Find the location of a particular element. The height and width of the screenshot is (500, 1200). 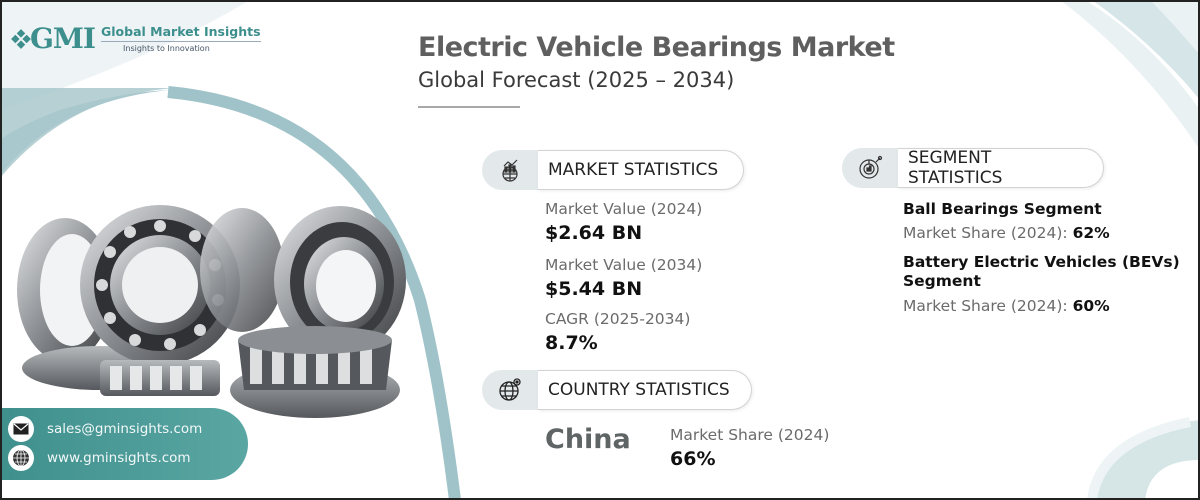

bev-segment-title-line2: Segment is located at coordinates (942, 281).